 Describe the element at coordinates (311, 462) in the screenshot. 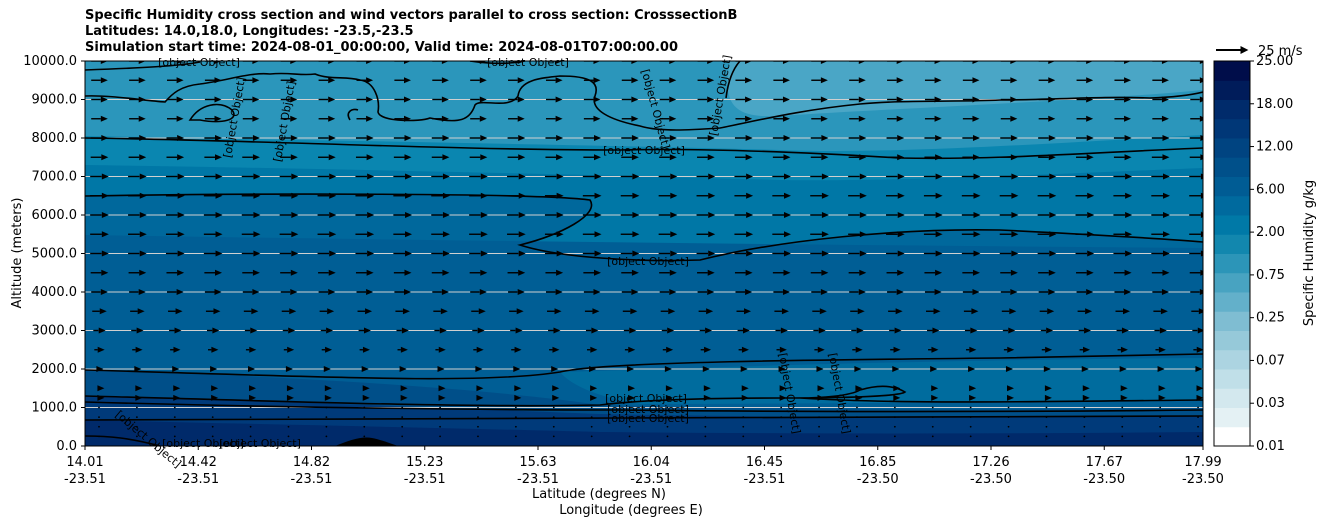

I see `x-tick-label-lat: 14.82` at that location.